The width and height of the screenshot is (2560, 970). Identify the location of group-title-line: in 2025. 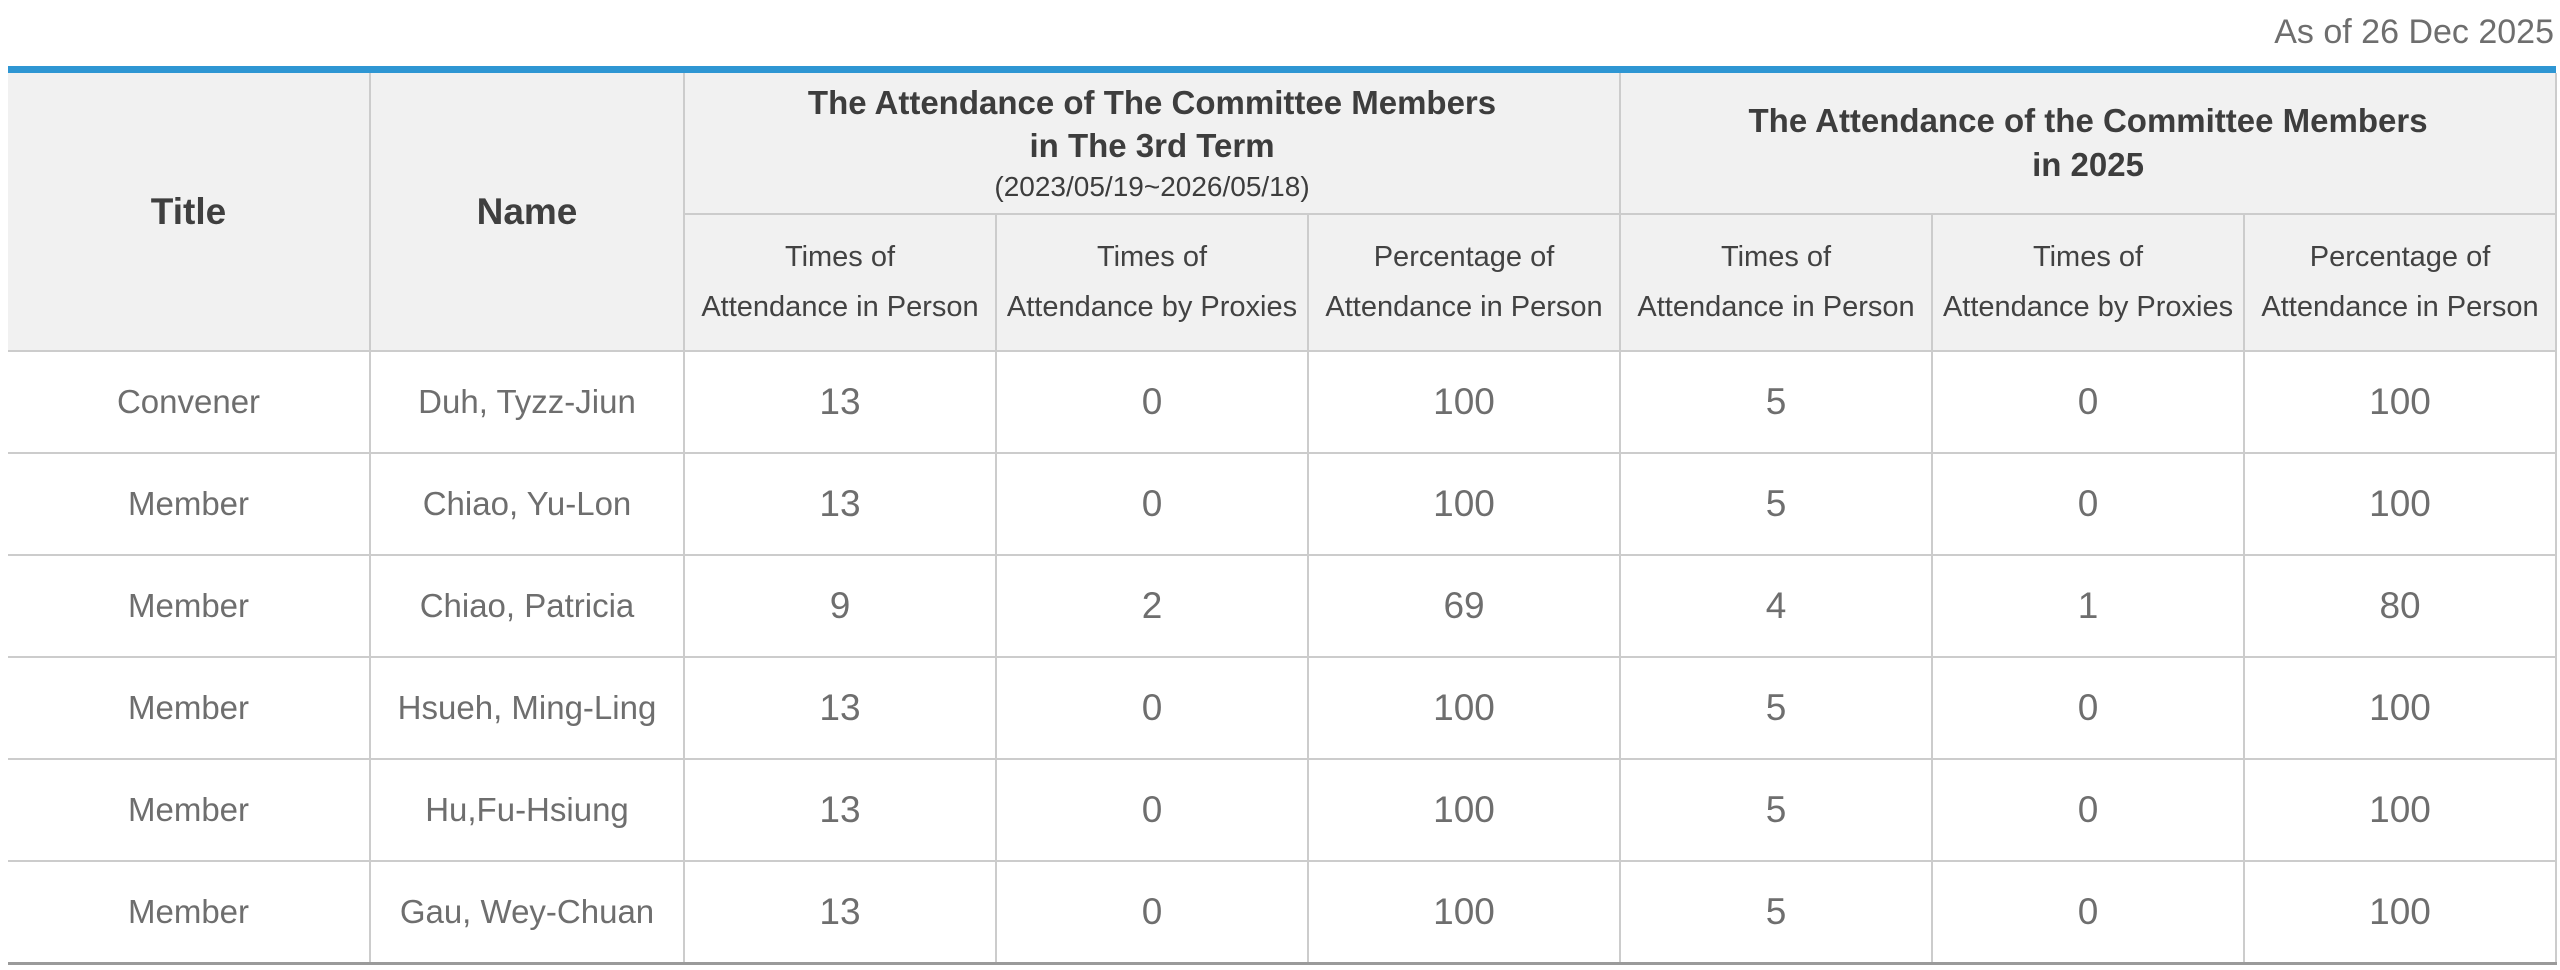
(2088, 164).